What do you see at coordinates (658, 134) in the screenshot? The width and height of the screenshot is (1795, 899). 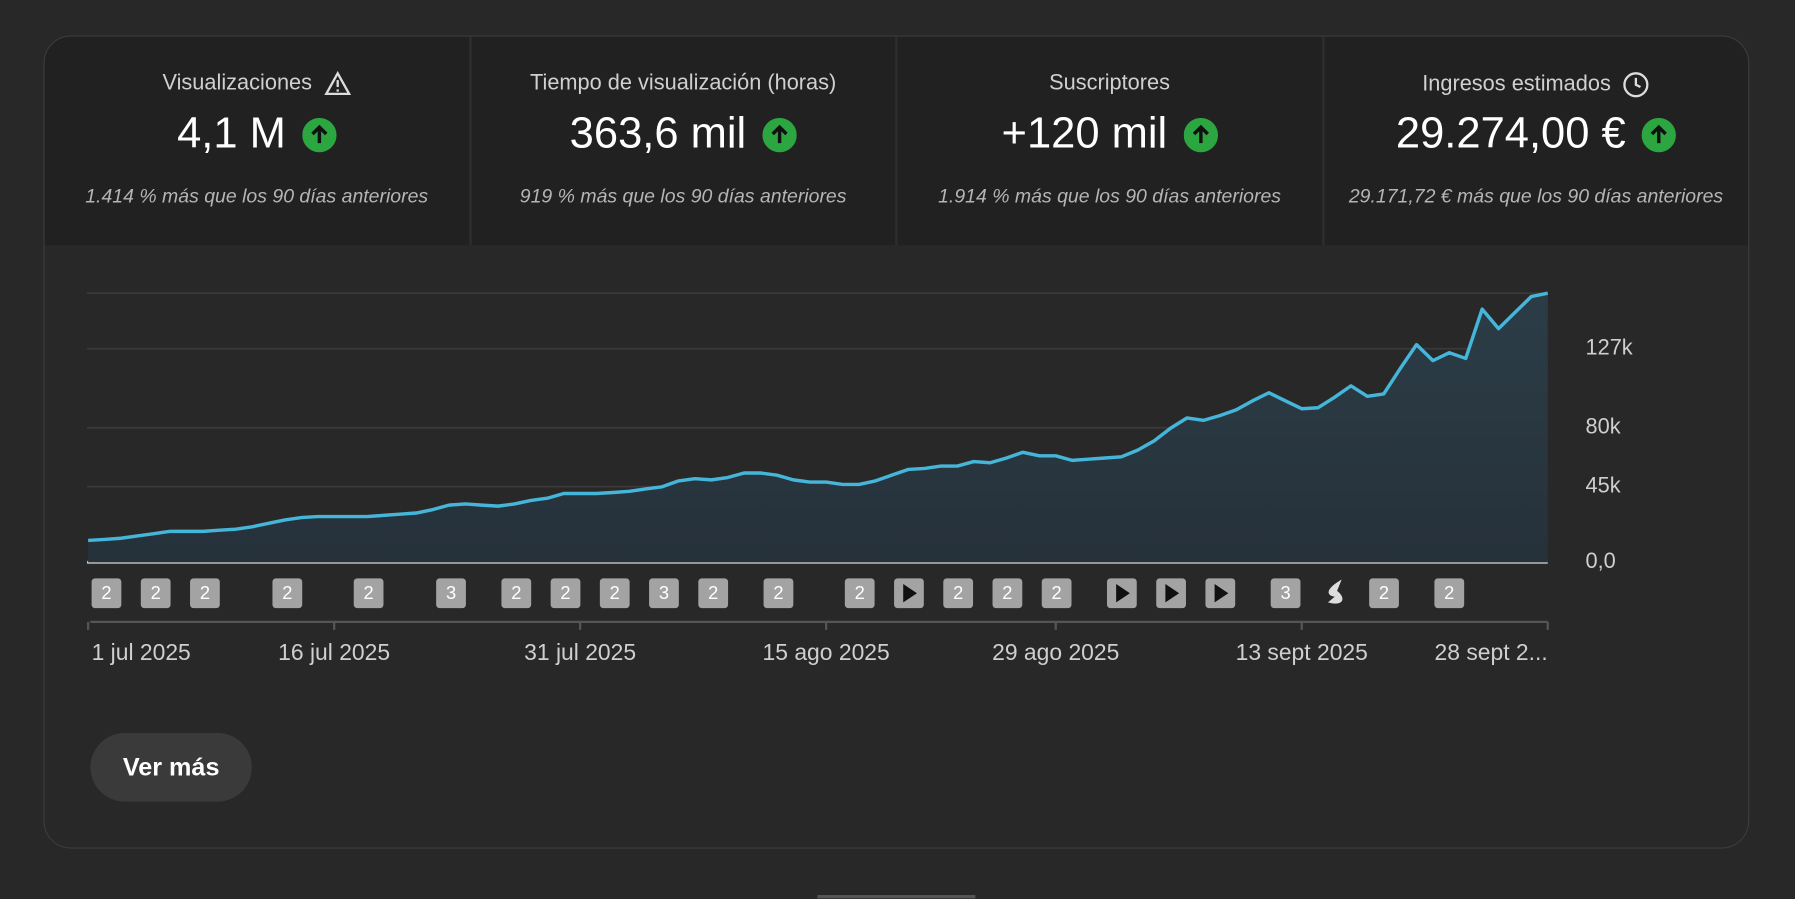 I see `metric-value: 363,6 mil` at bounding box center [658, 134].